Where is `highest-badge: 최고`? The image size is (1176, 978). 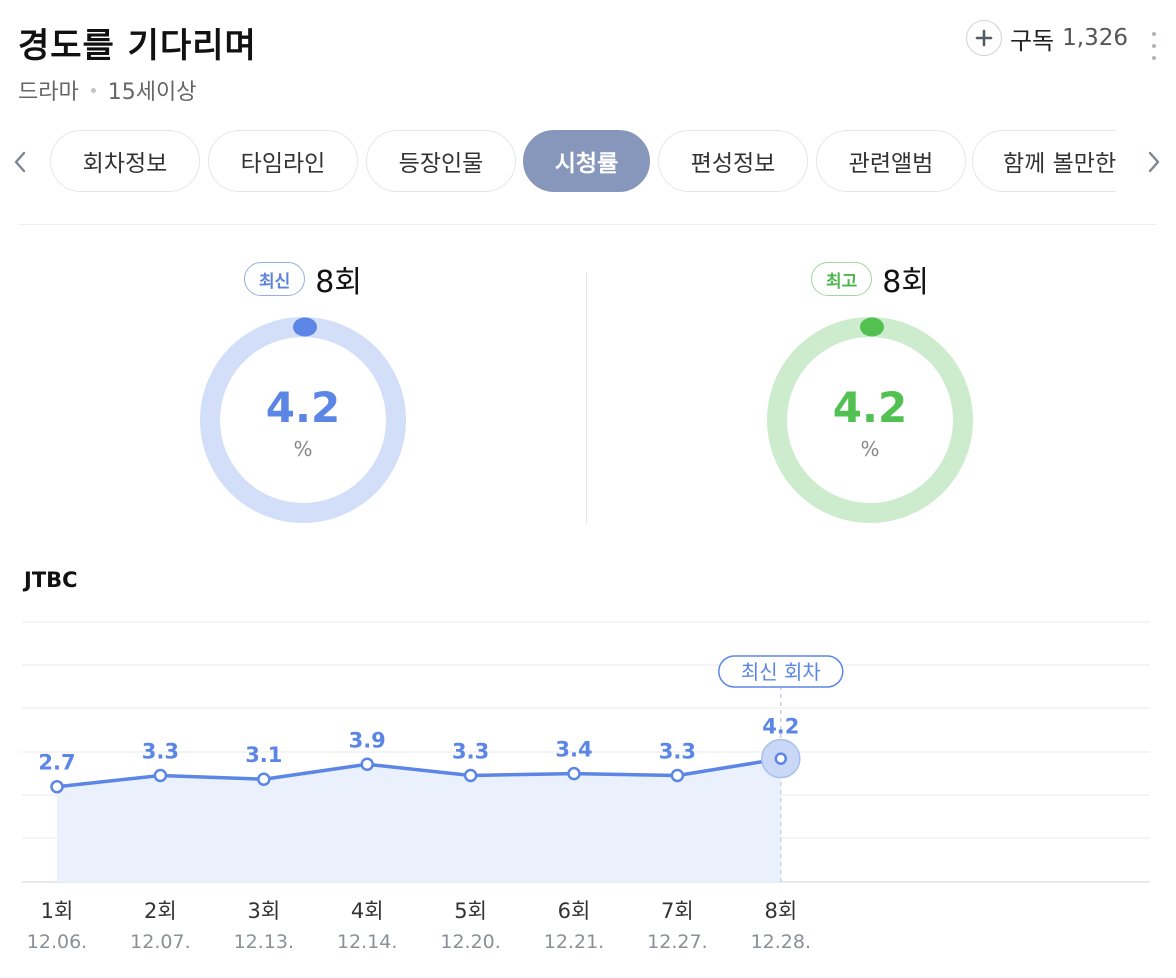 highest-badge: 최고 is located at coordinates (842, 279).